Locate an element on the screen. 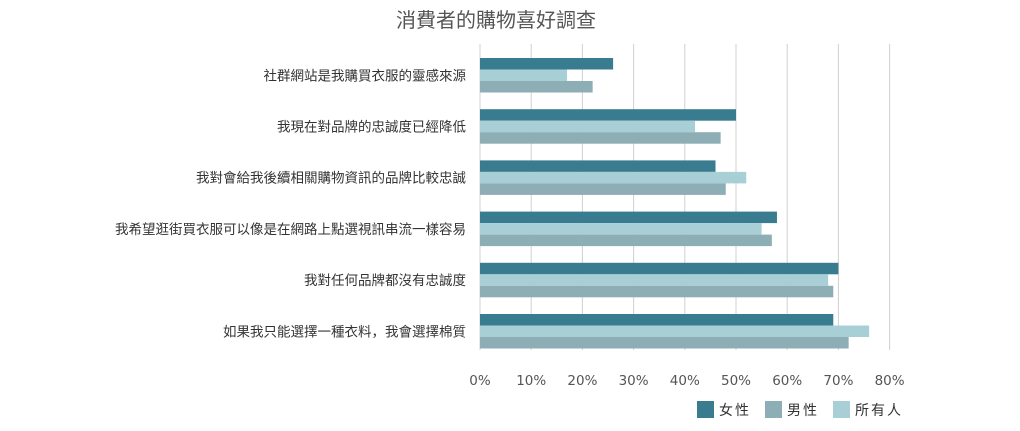 This screenshot has width=1020, height=431. x-tick-label: 80% is located at coordinates (890, 381).